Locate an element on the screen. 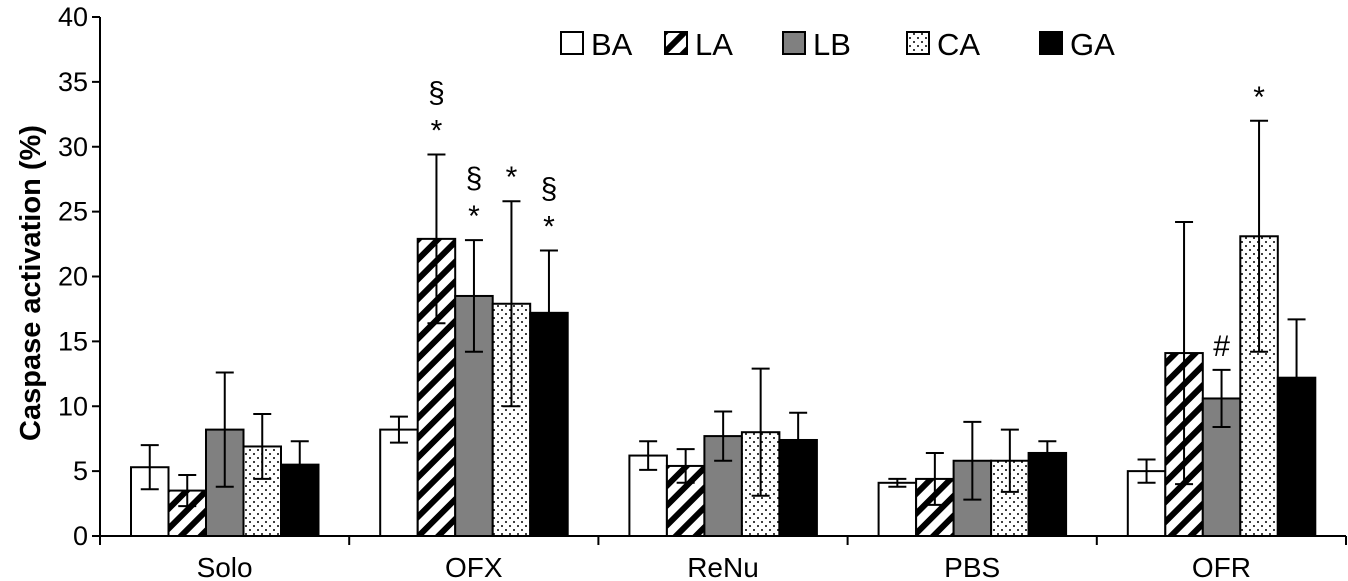  y-tick-label: 10 is located at coordinates (73, 406).